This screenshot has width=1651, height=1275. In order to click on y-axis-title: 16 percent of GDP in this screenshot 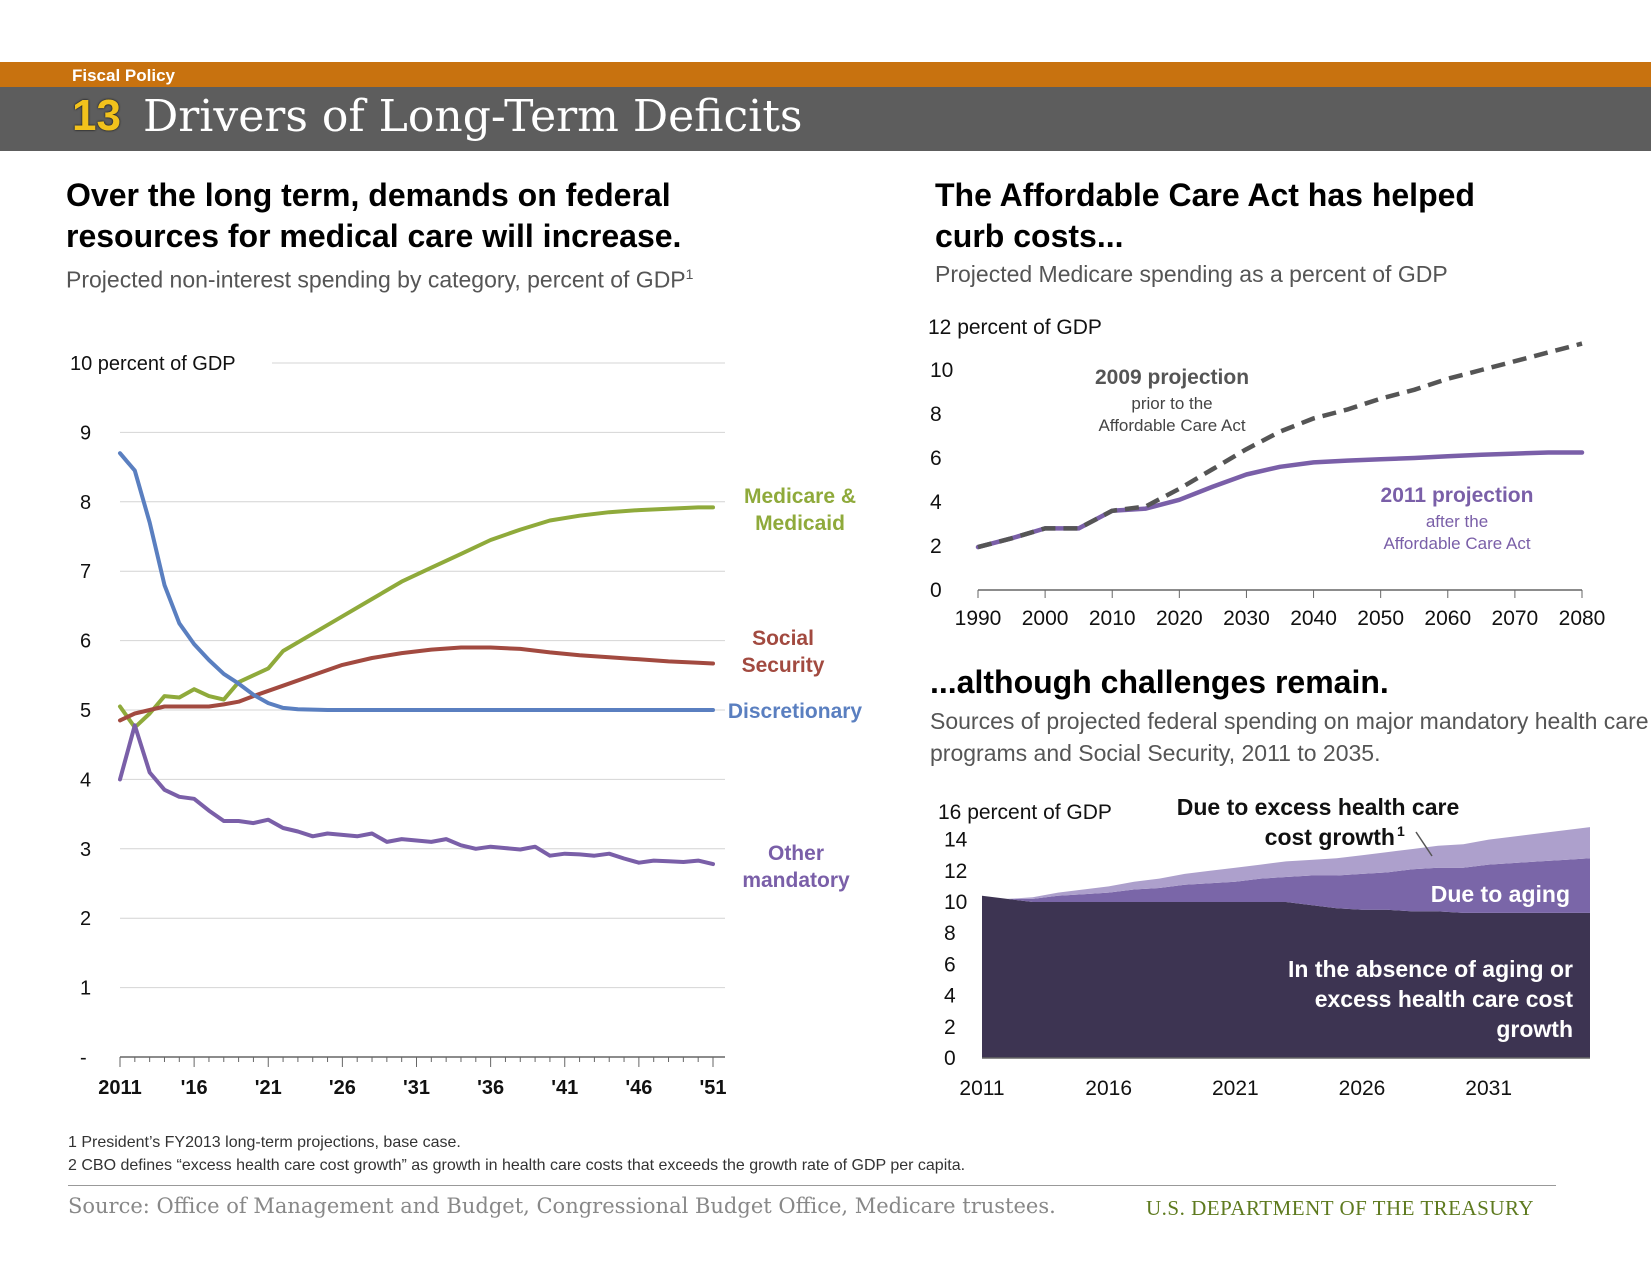, I will do `click(1025, 812)`.